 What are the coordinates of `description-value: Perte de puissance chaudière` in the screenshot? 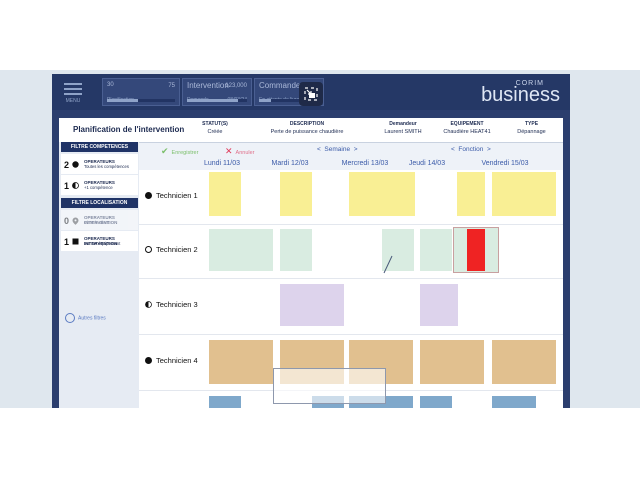 It's located at (307, 132).